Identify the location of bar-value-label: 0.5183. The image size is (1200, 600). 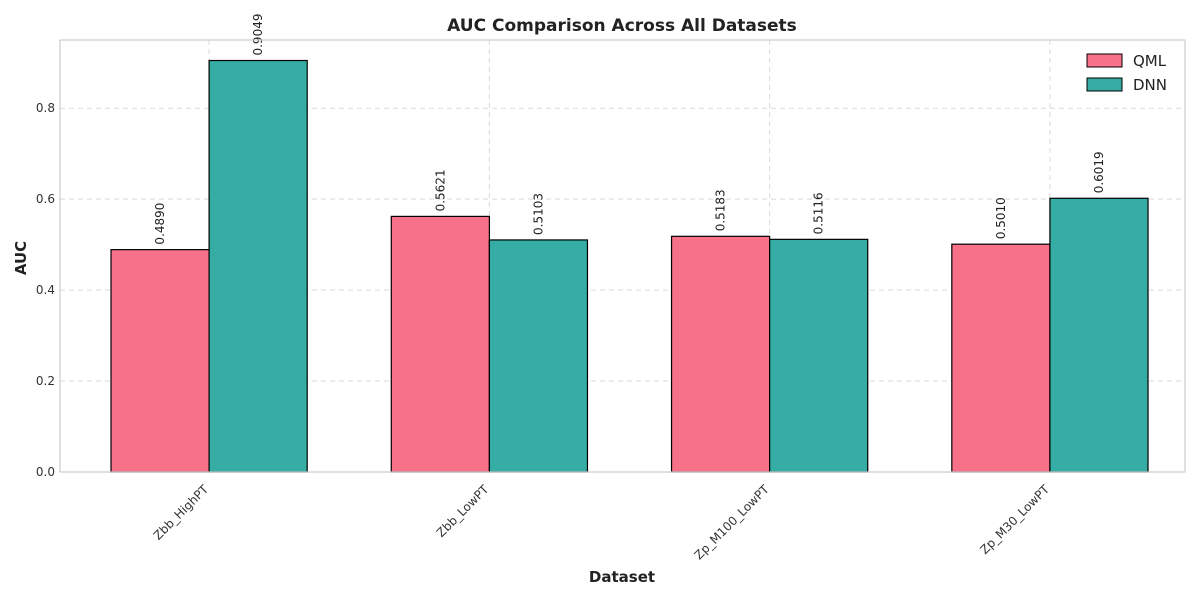
(721, 210).